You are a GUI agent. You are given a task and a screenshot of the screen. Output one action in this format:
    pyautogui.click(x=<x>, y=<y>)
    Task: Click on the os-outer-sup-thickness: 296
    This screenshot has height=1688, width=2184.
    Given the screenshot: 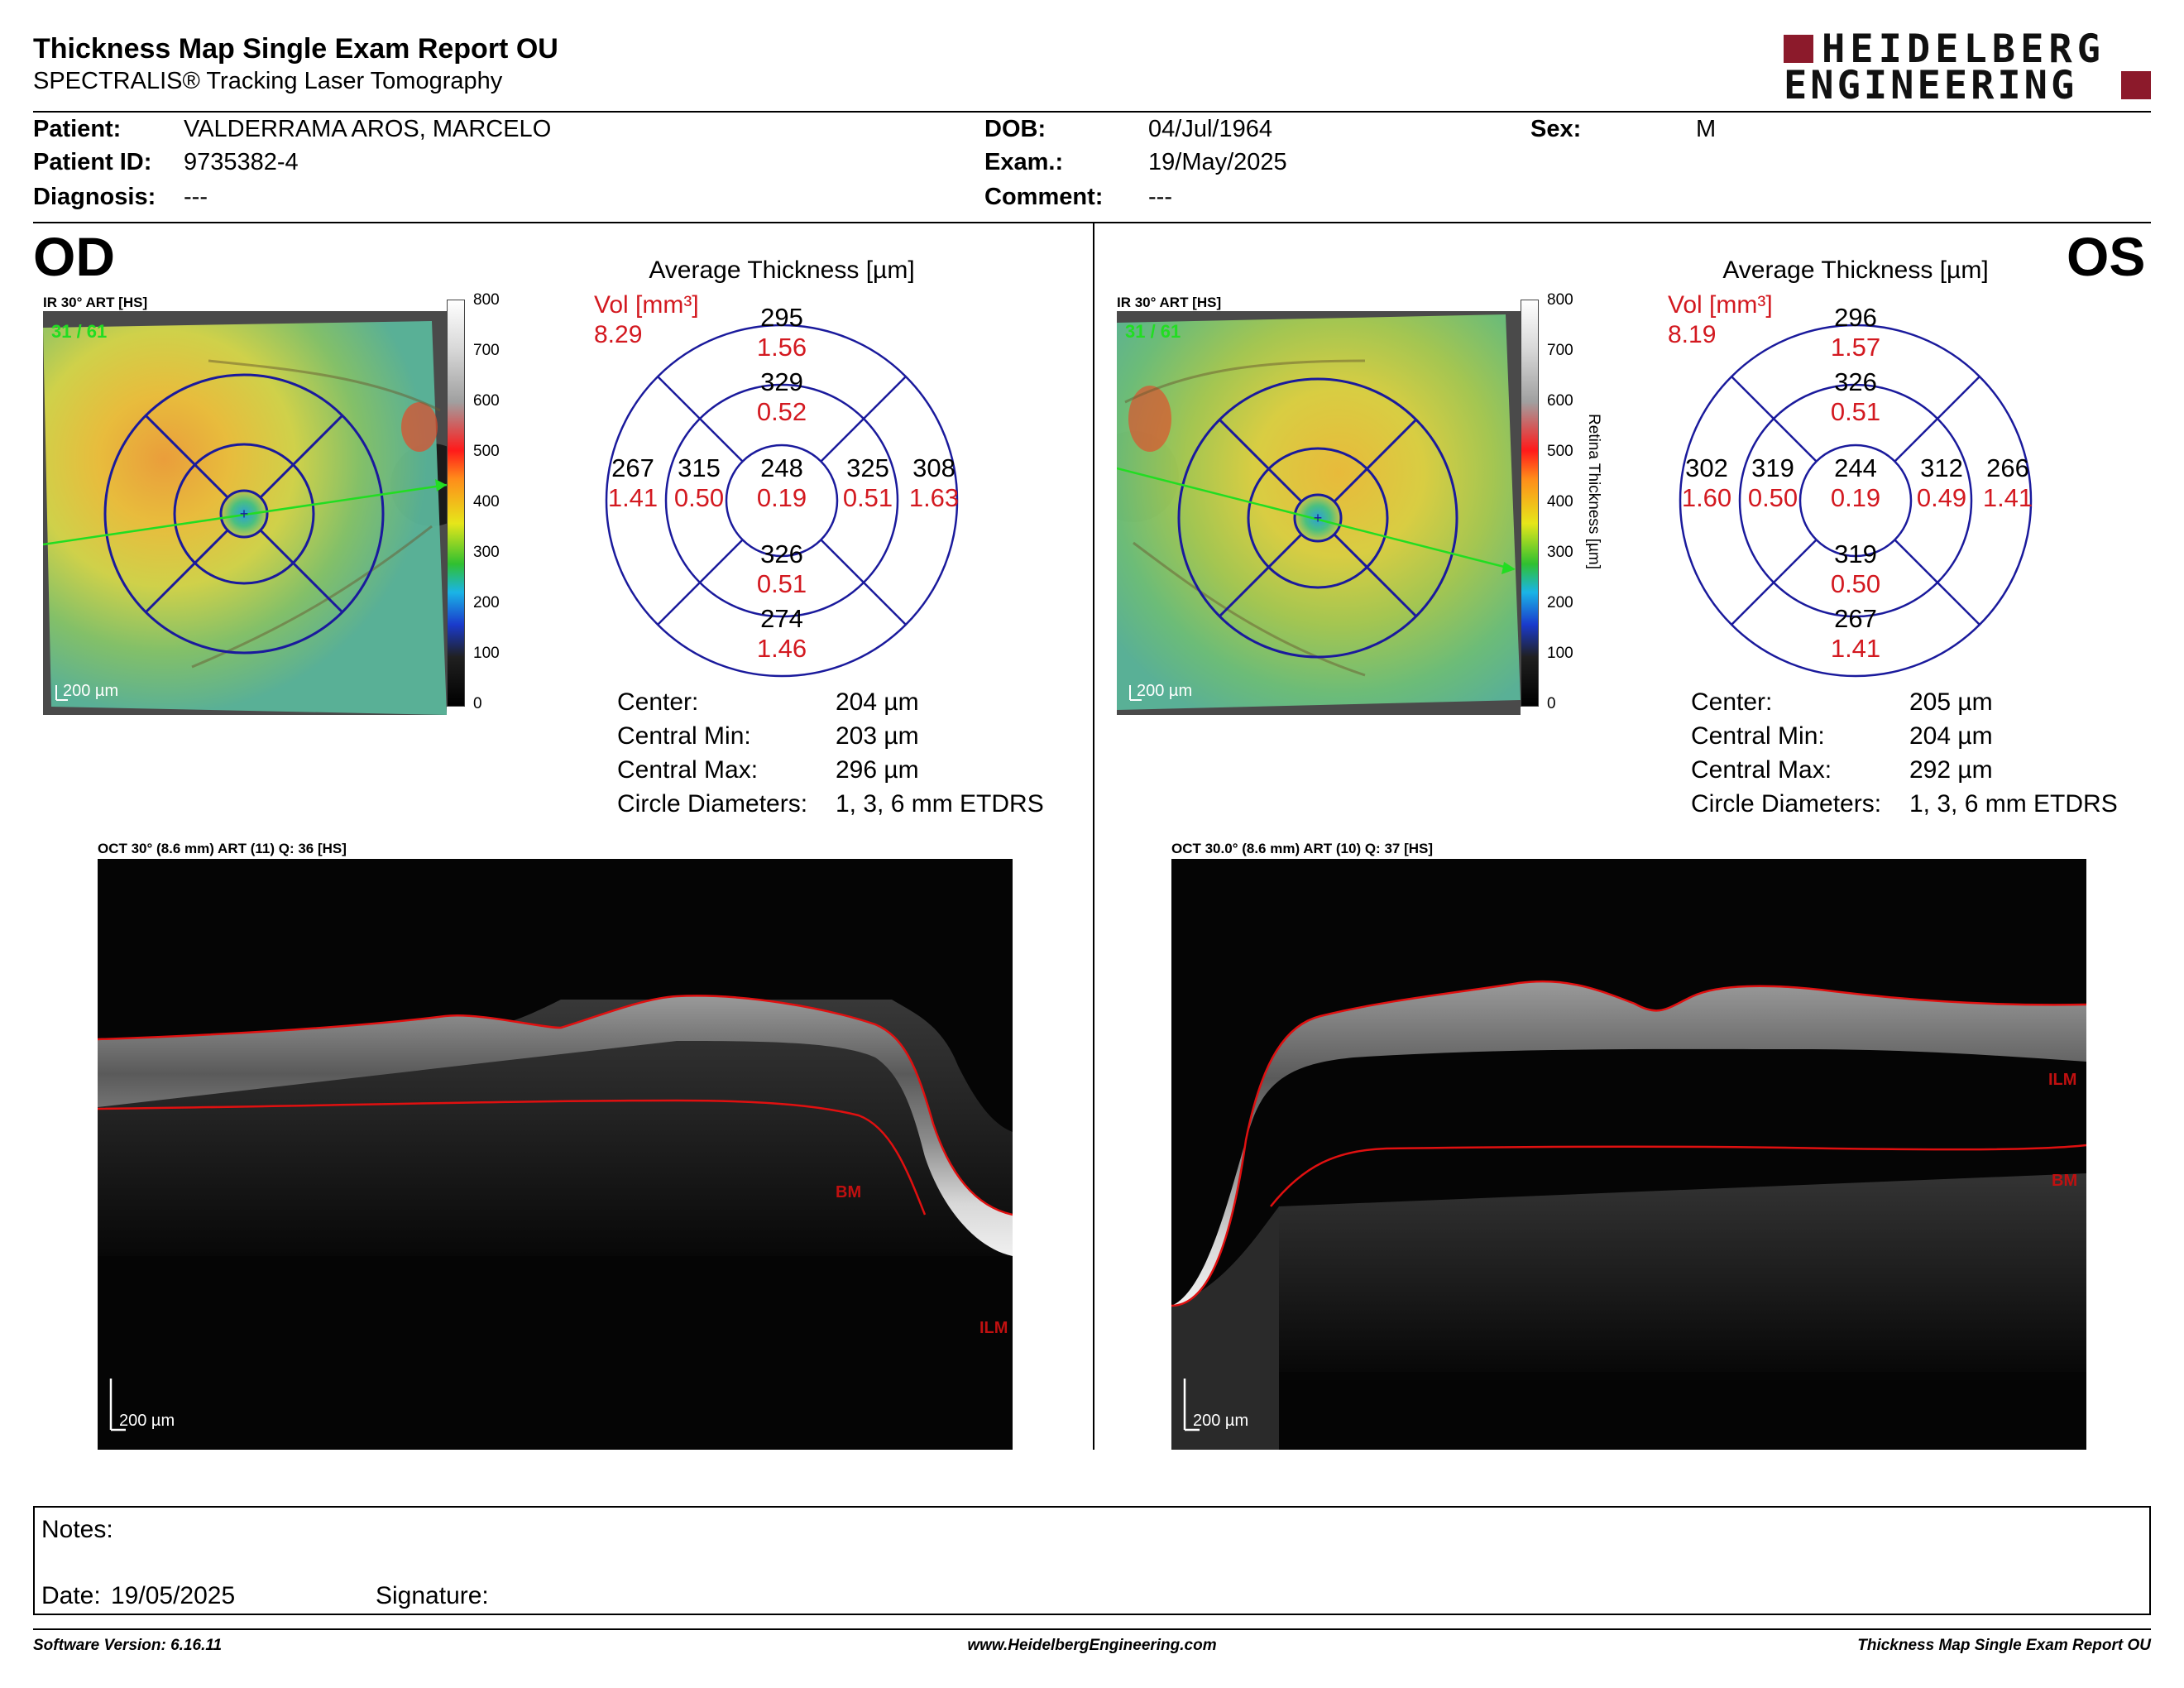 What is the action you would take?
    pyautogui.click(x=1855, y=317)
    